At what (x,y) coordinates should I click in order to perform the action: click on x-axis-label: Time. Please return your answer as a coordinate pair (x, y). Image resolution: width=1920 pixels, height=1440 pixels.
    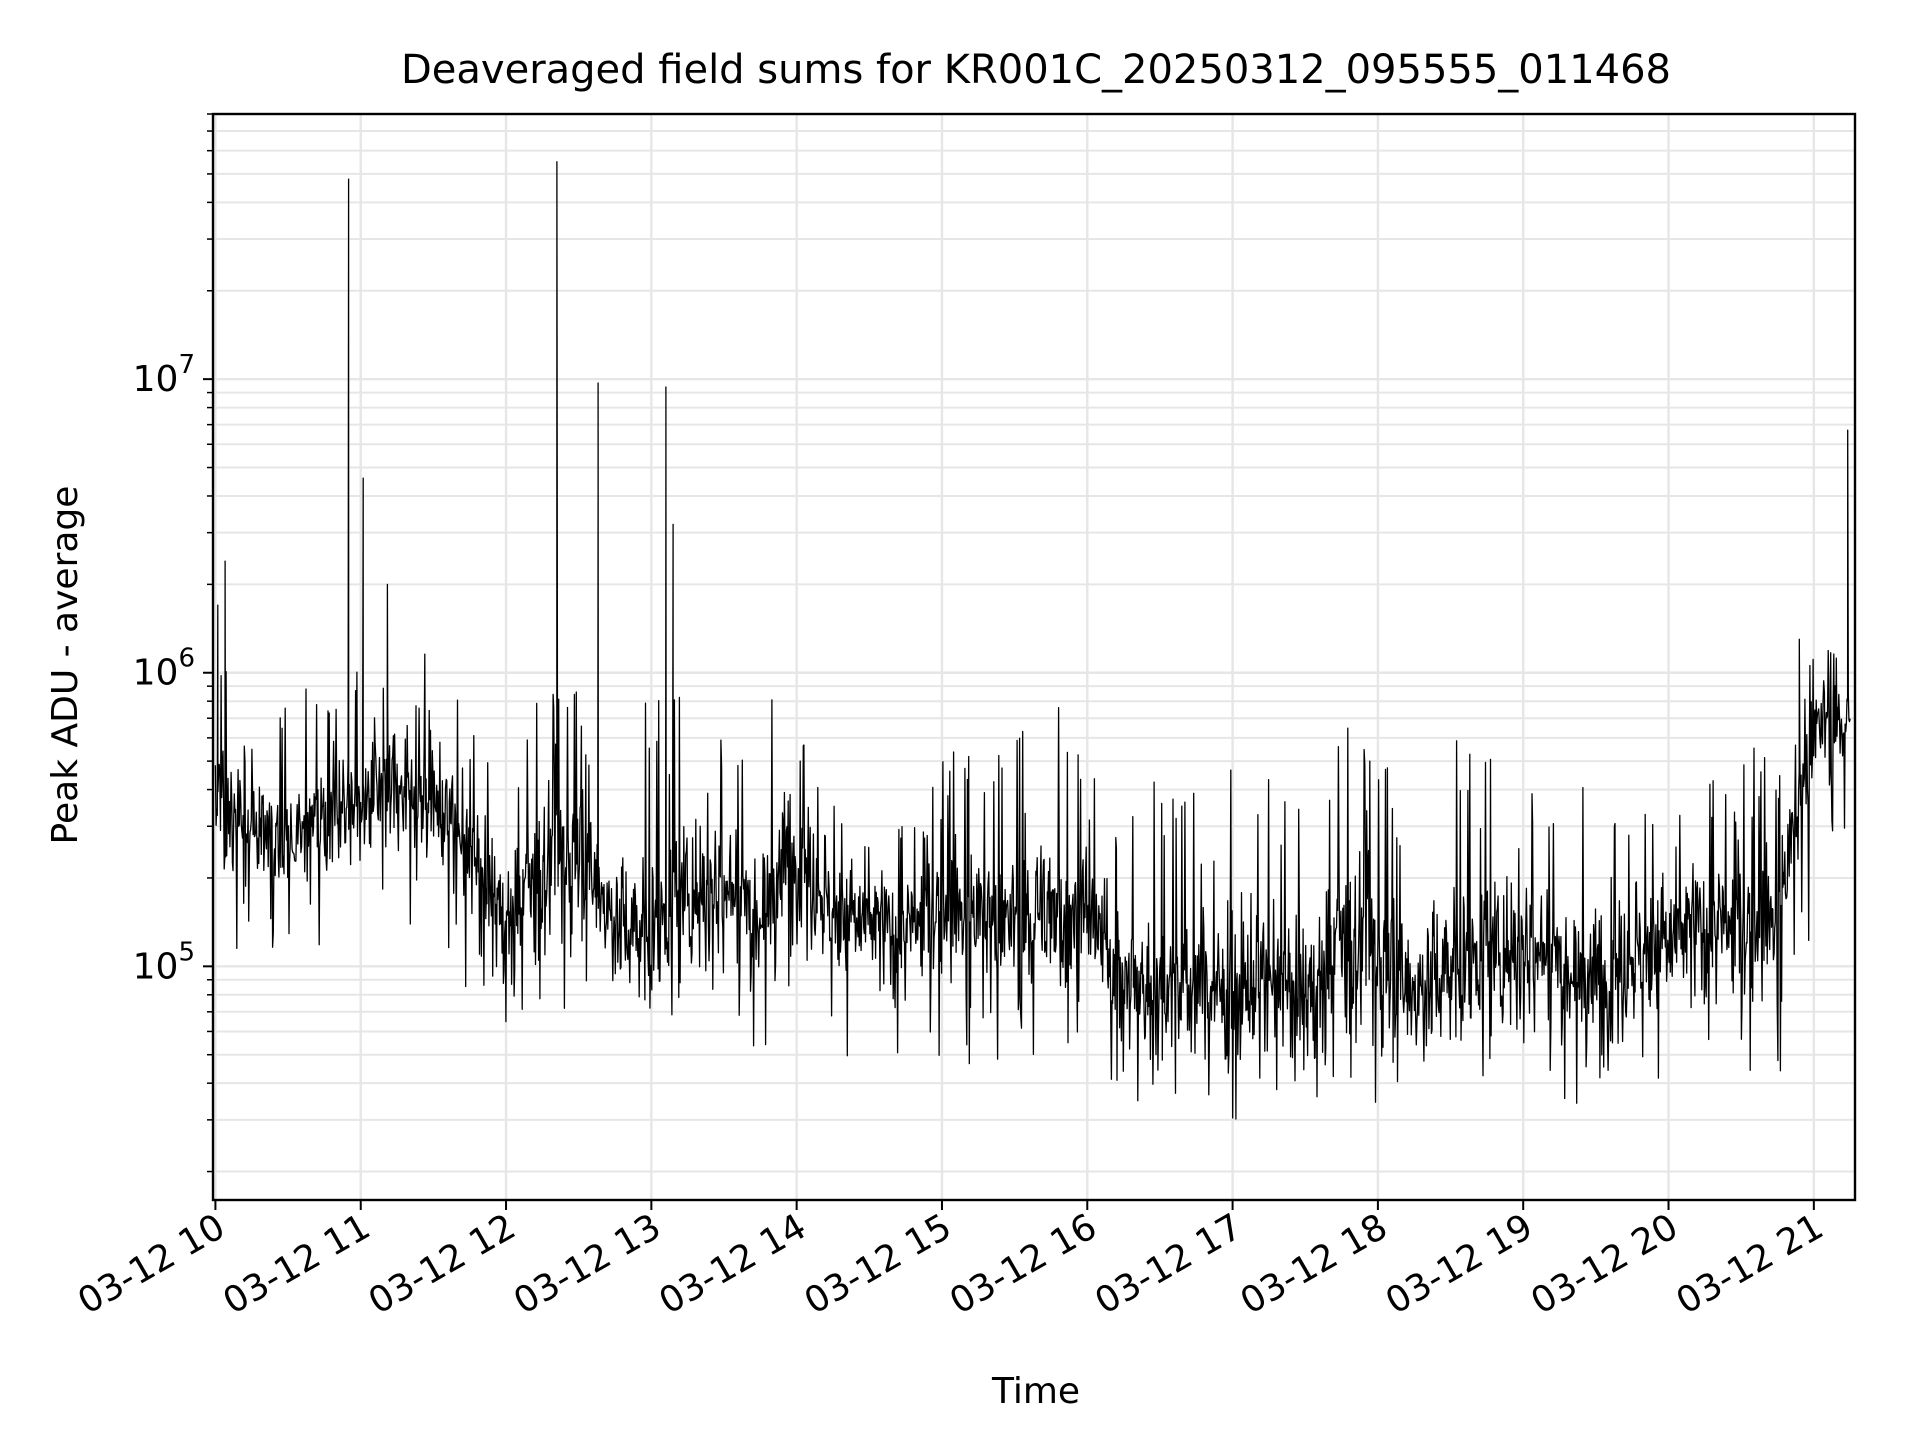
    Looking at the image, I should click on (1035, 1391).